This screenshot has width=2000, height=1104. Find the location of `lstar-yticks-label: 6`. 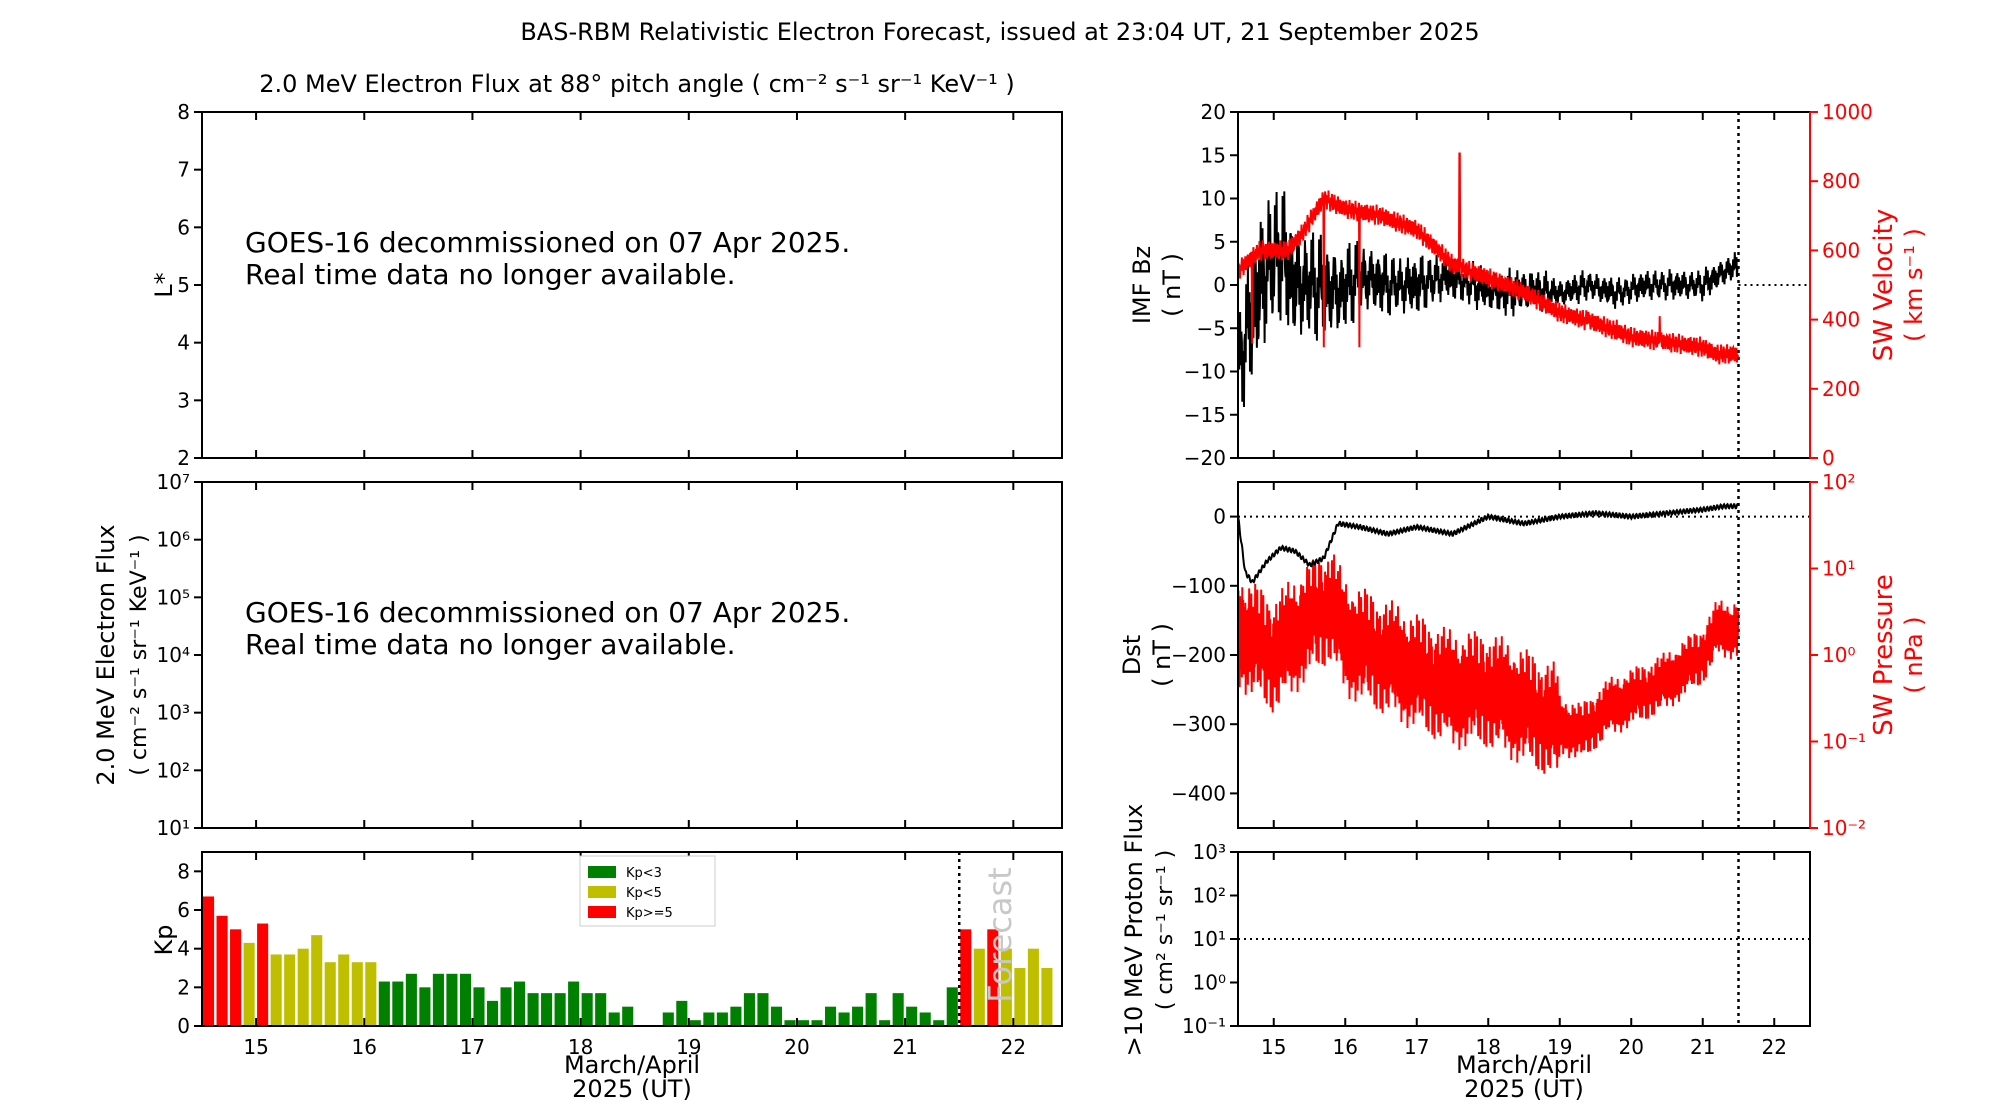

lstar-yticks-label: 6 is located at coordinates (183, 227).